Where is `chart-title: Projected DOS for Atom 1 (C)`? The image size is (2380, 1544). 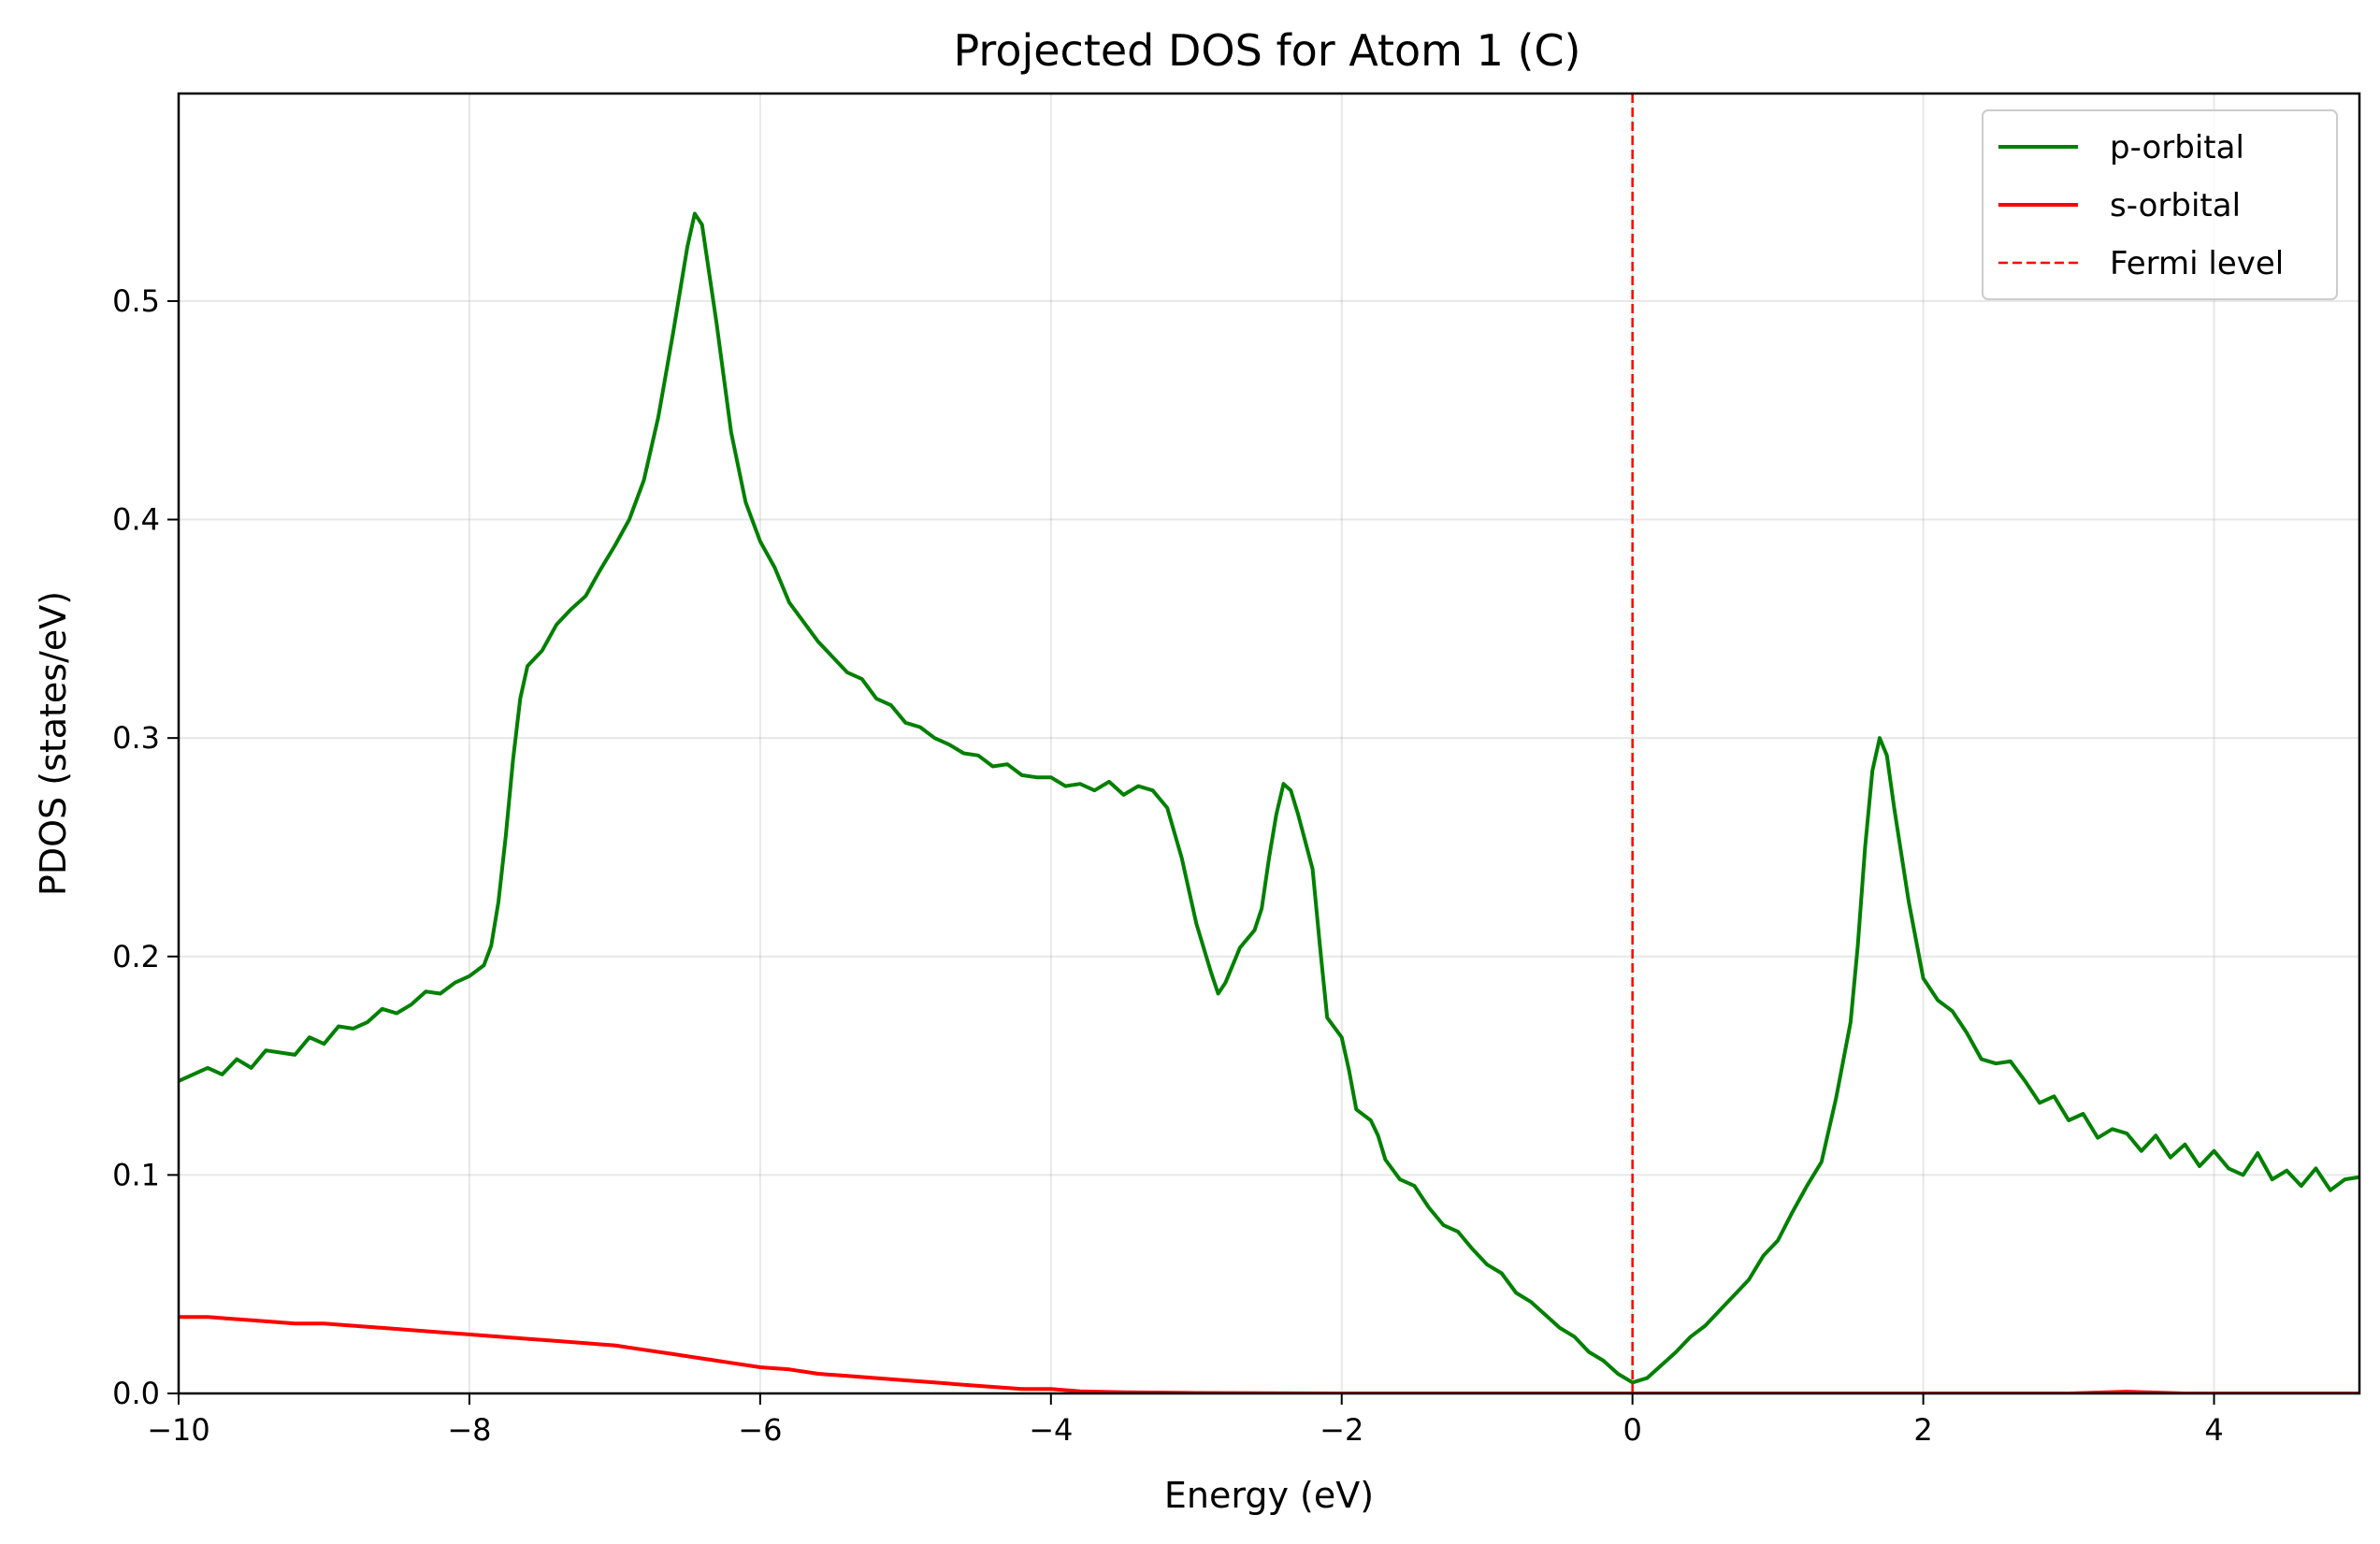 chart-title: Projected DOS for Atom 1 (C) is located at coordinates (1267, 50).